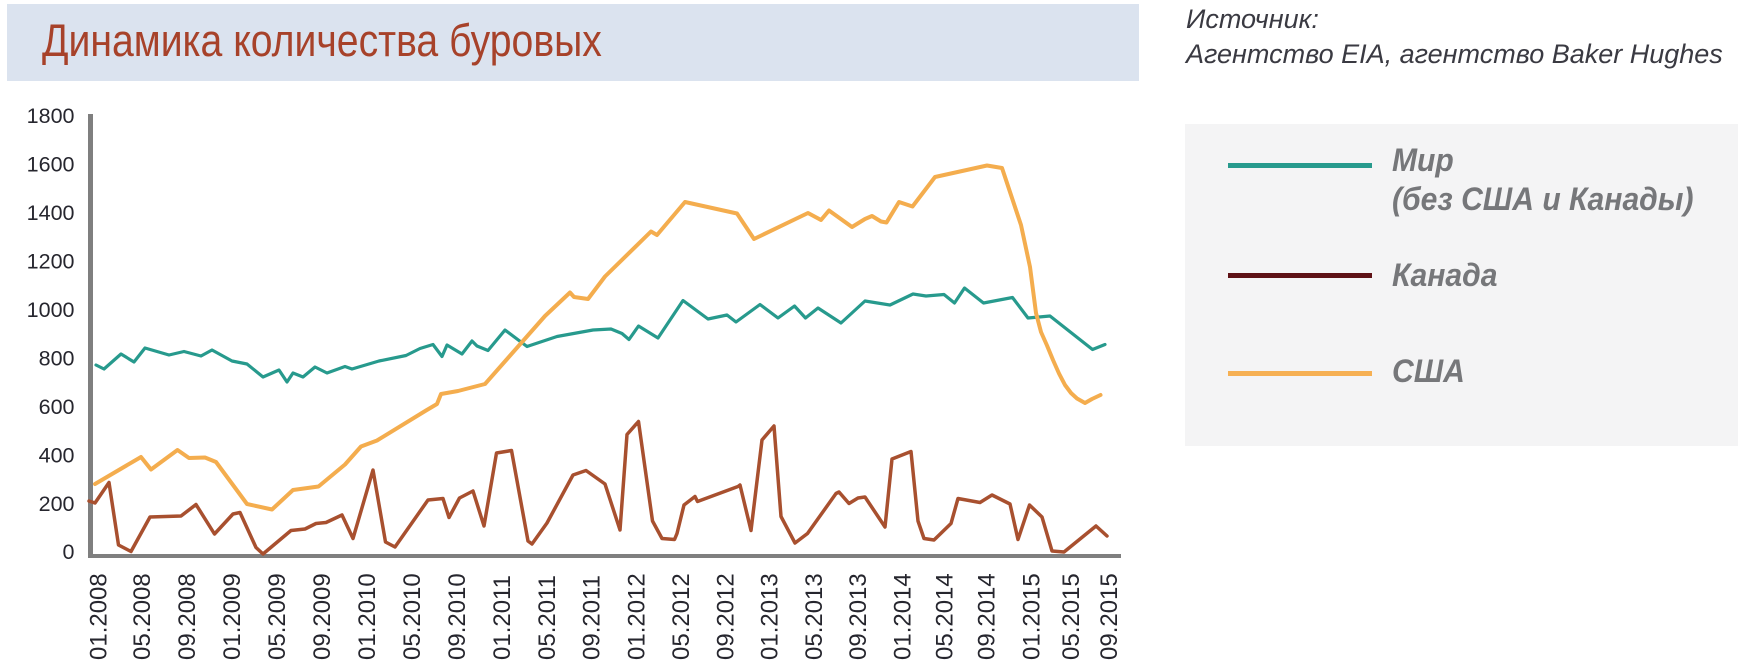  I want to click on svg-text: 05.2015, so click(1071, 616).